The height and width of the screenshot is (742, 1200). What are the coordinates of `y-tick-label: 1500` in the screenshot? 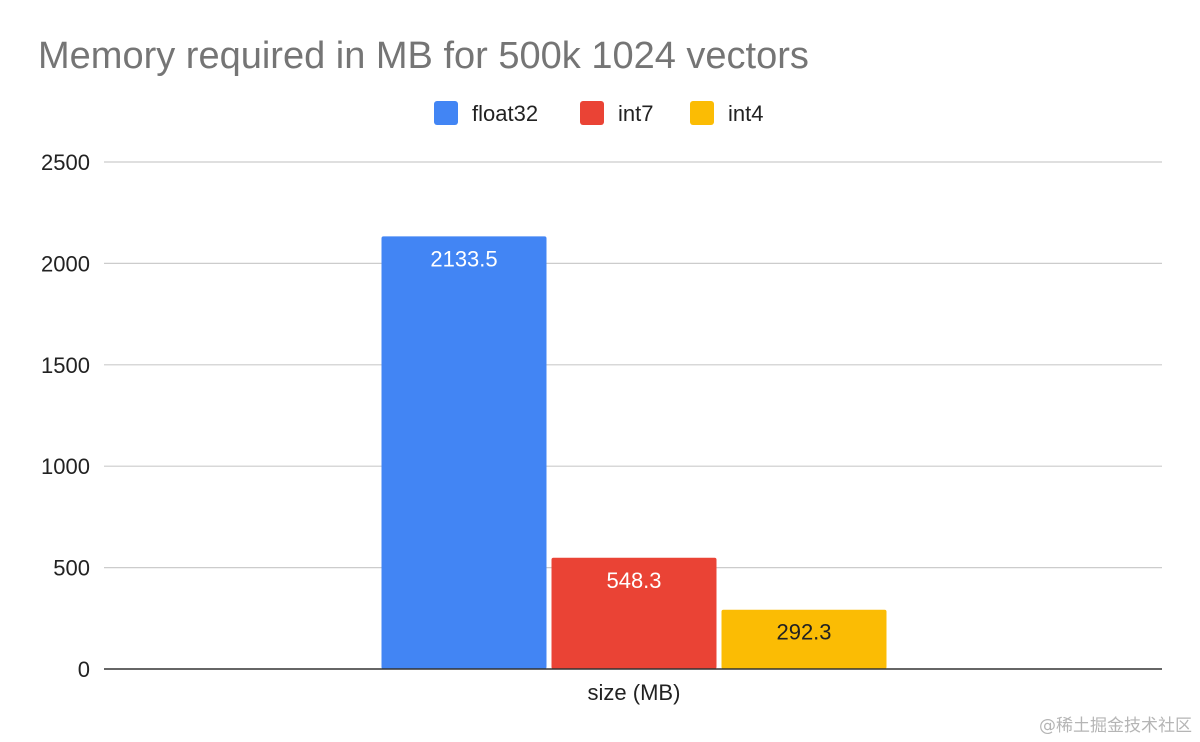 It's located at (65, 365).